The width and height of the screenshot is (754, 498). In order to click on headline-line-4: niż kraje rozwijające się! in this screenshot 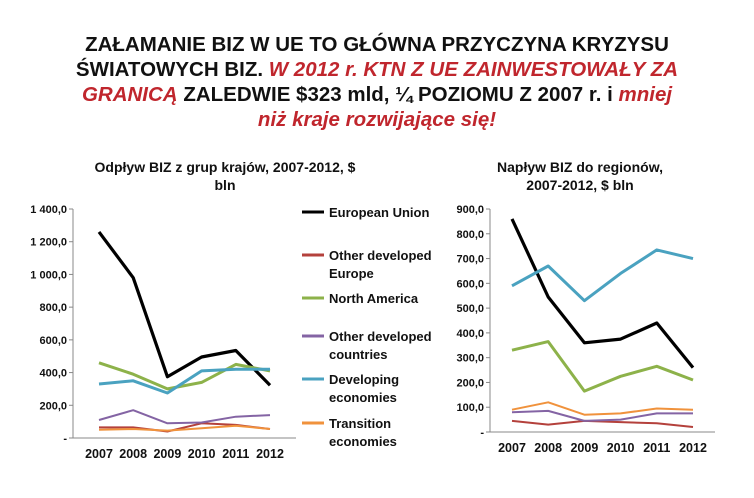, I will do `click(377, 119)`.